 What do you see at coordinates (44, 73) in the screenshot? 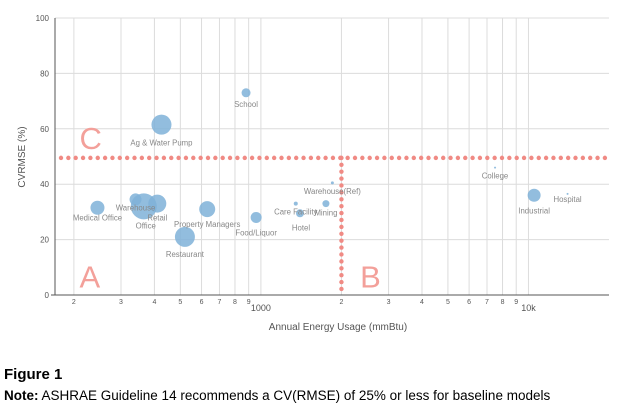
I see `y-tick-label: 80` at bounding box center [44, 73].